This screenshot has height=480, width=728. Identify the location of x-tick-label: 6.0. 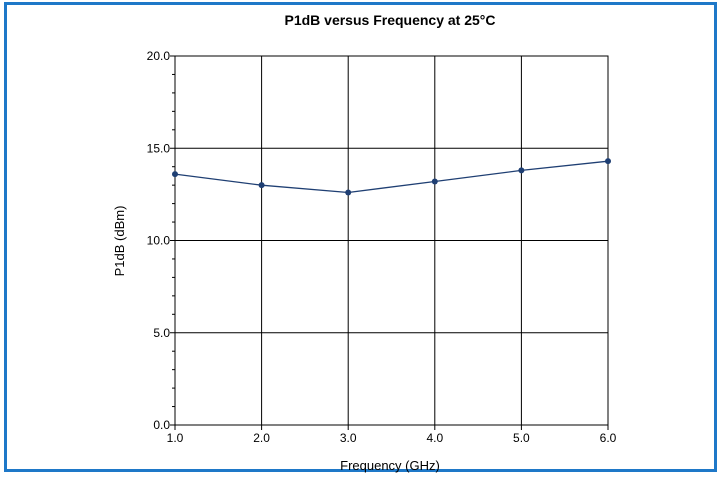
(608, 438).